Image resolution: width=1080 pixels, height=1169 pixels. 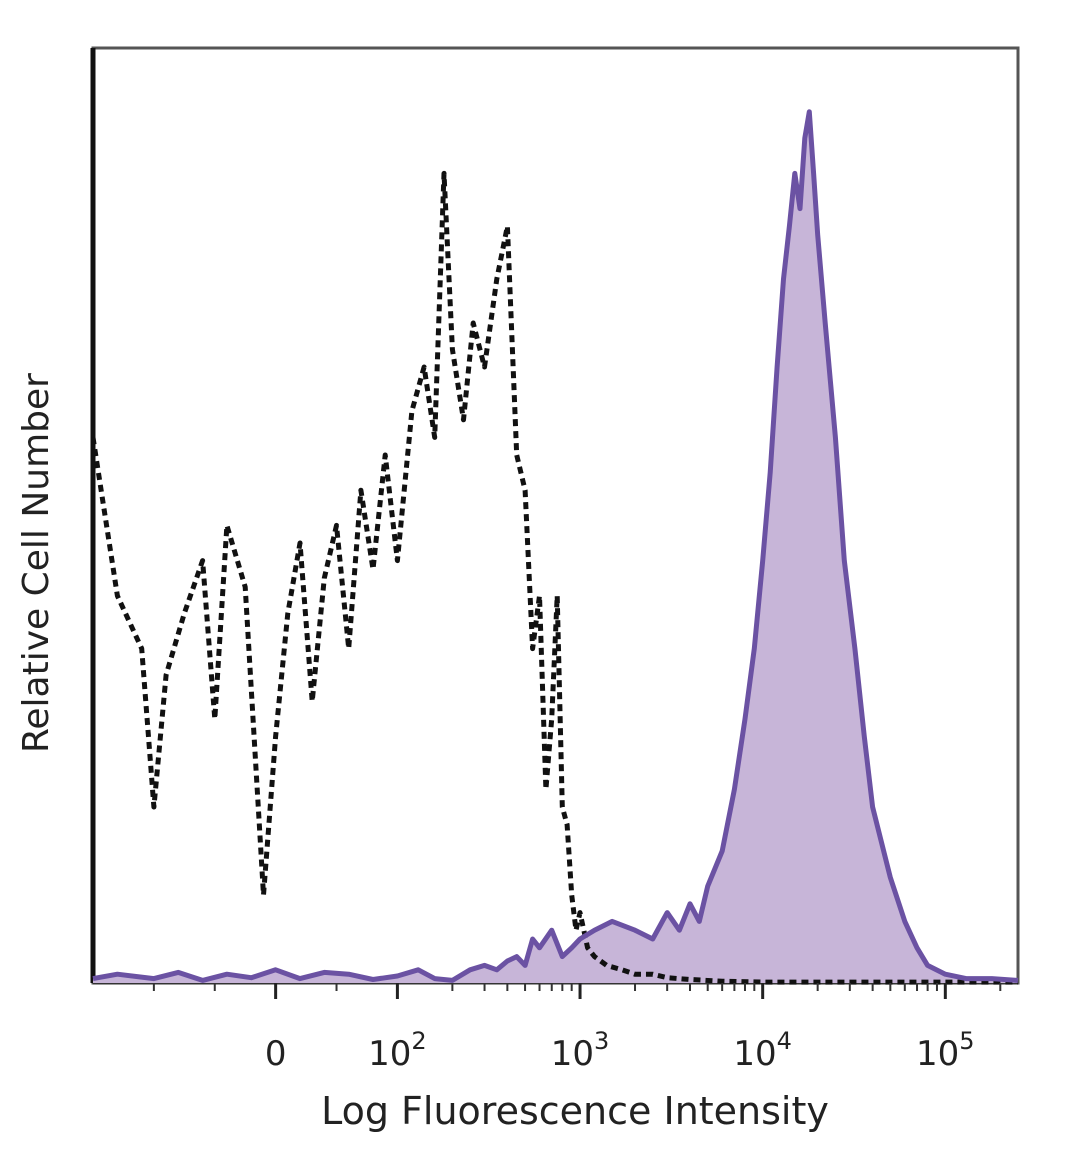 What do you see at coordinates (36, 563) in the screenshot?
I see `y-axis-label: Relative Cell Number` at bounding box center [36, 563].